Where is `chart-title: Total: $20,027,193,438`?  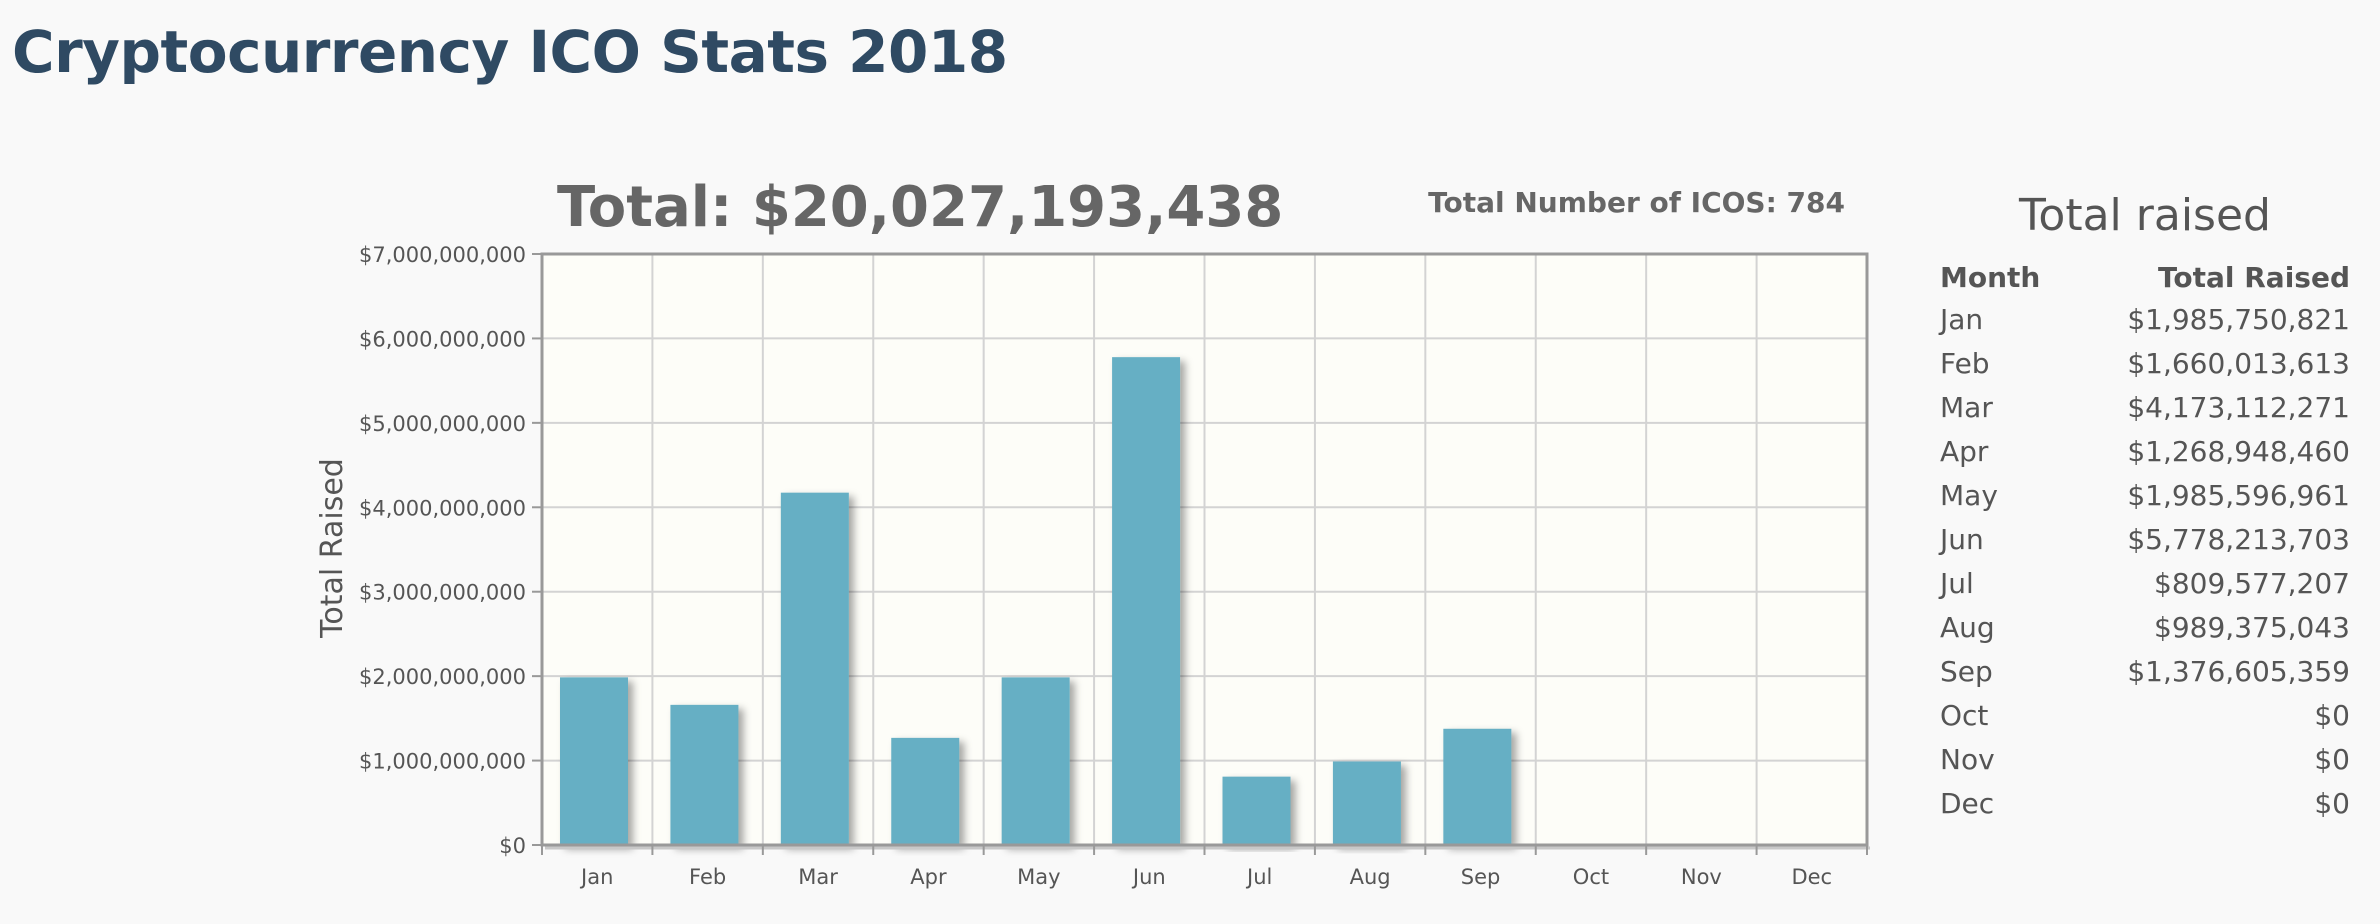 chart-title: Total: $20,027,193,438 is located at coordinates (920, 207).